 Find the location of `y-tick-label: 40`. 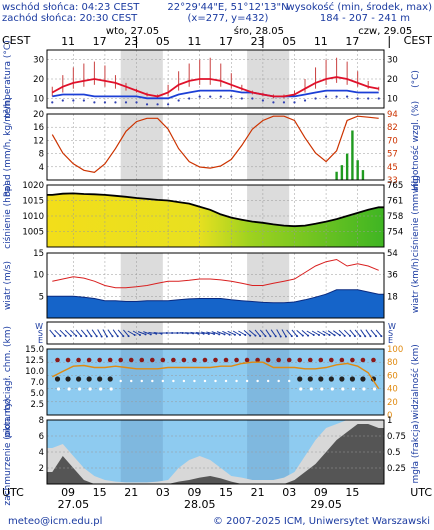

y-tick-label: 40 is located at coordinates (392, 390).